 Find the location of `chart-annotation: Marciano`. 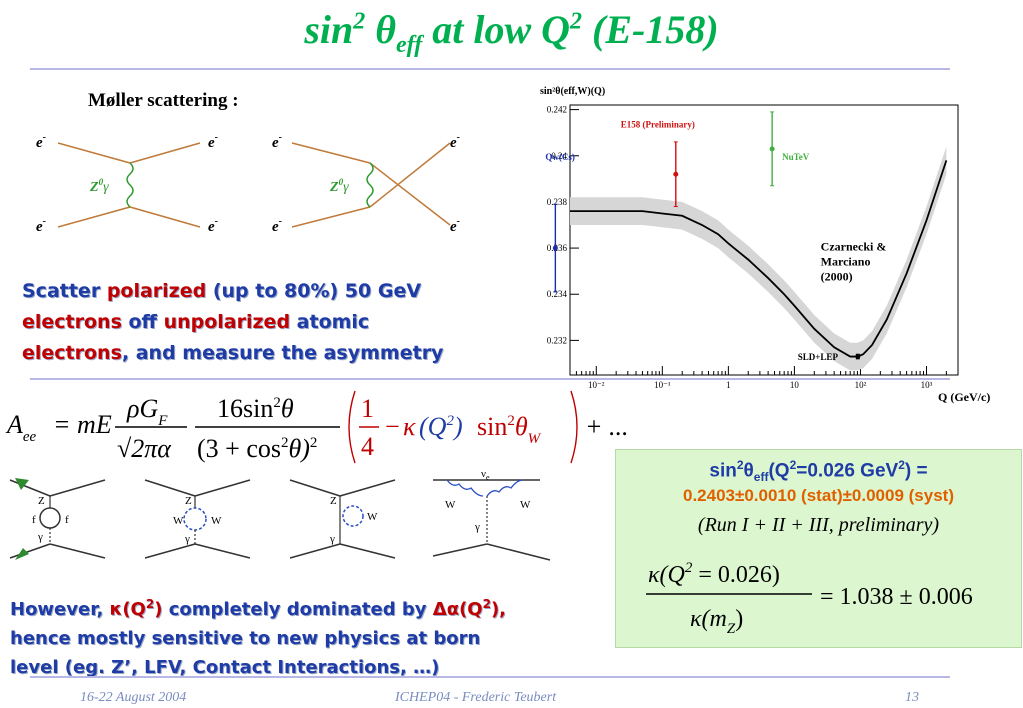

chart-annotation: Marciano is located at coordinates (846, 261).